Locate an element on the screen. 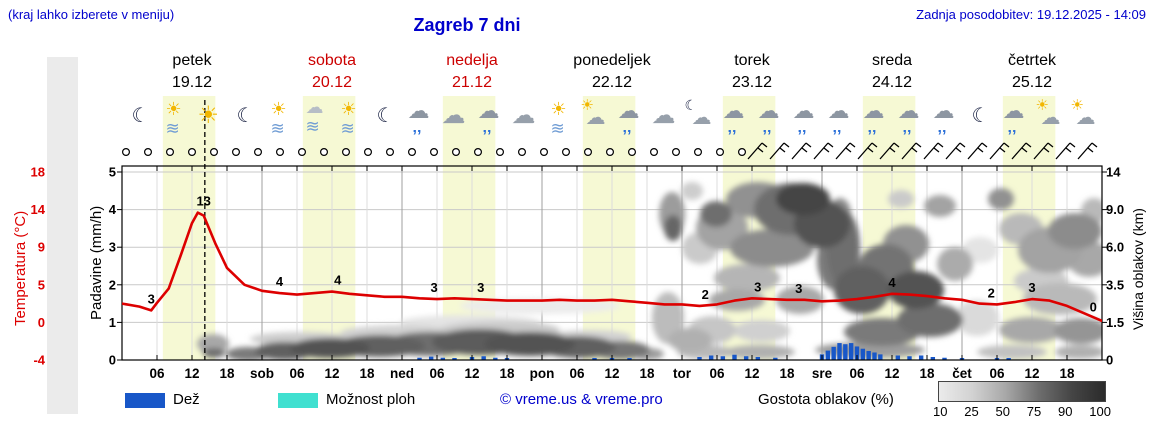 The width and height of the screenshot is (1152, 443). showers-legend-swatch is located at coordinates (298, 400).